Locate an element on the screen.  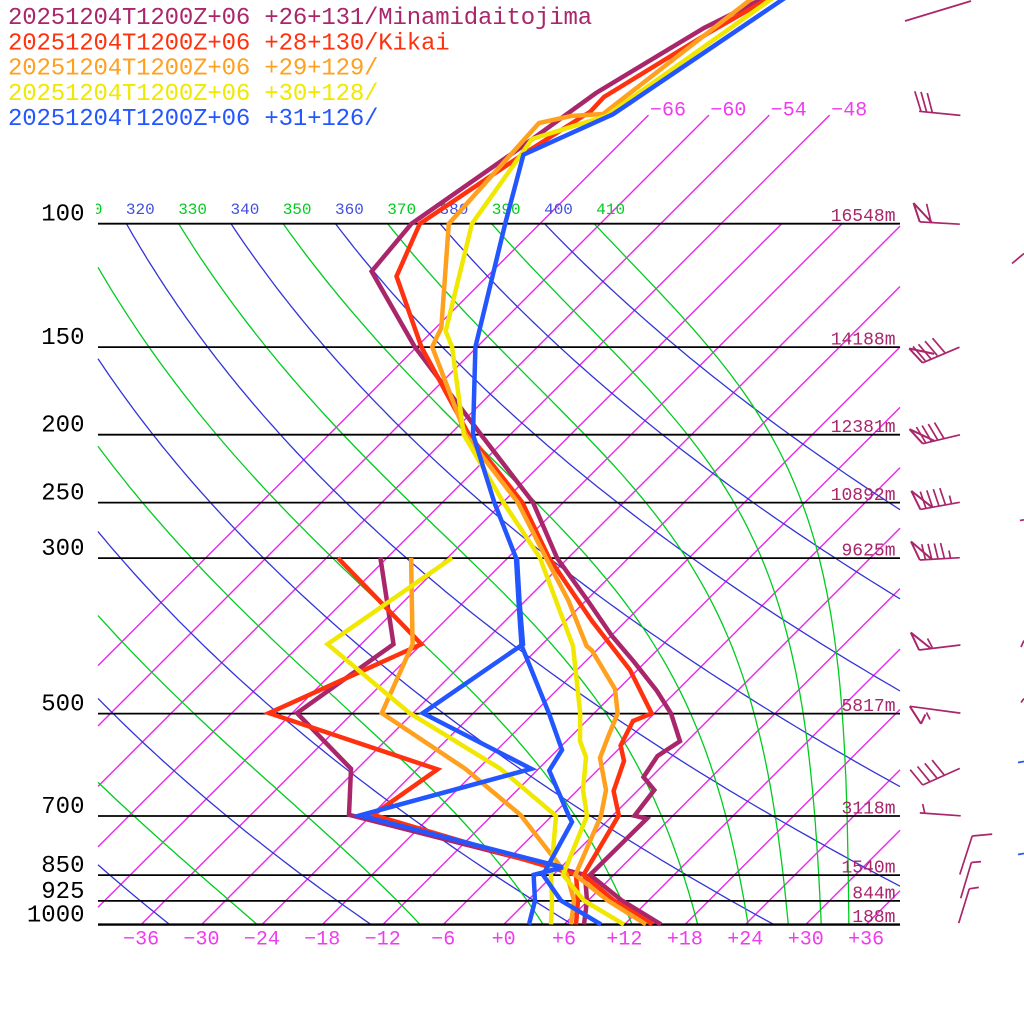
svg-text: −12 is located at coordinates (383, 940).